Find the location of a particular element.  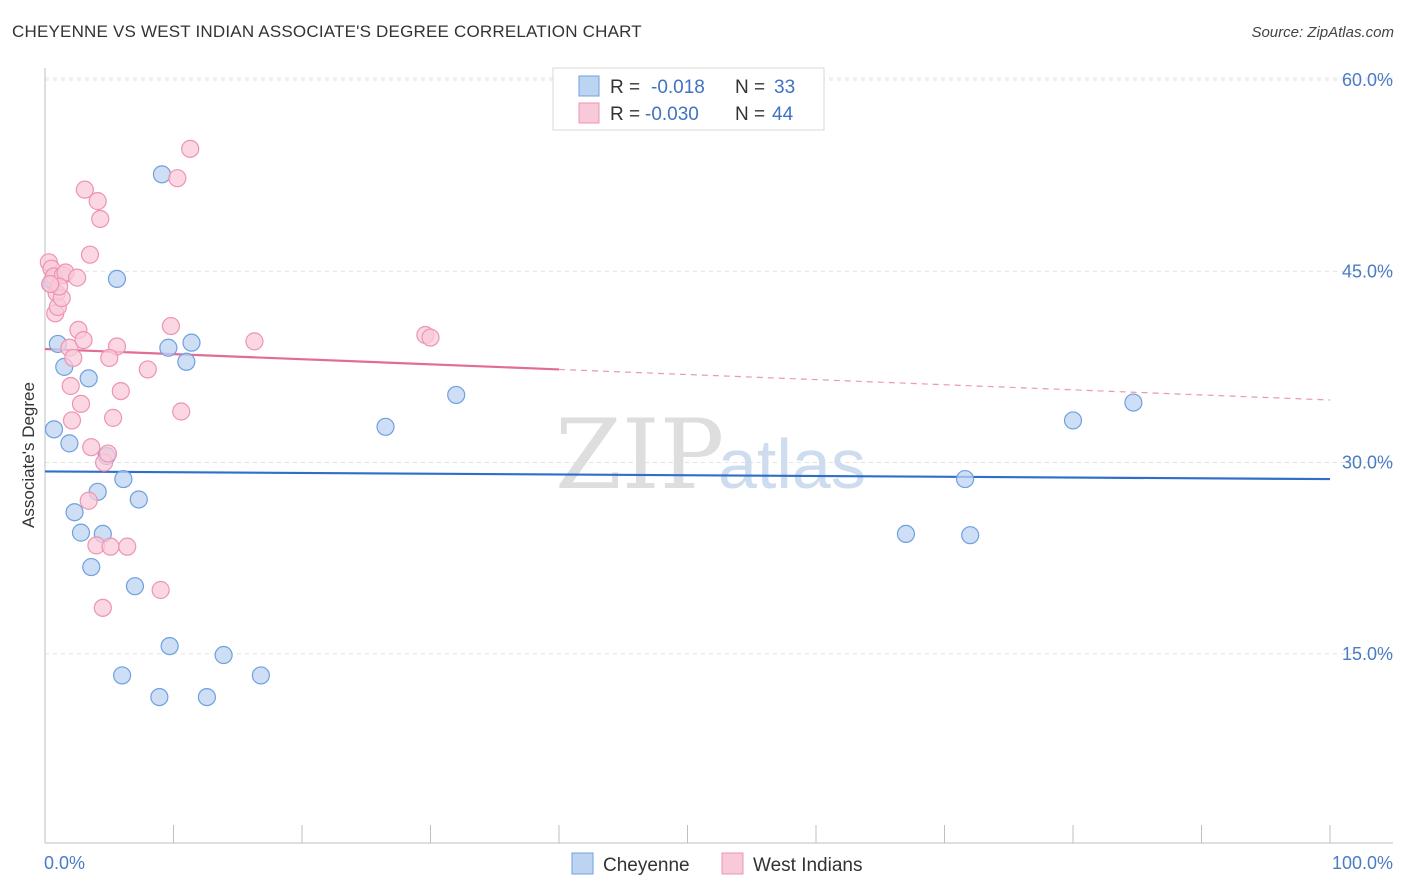

legend-n-label-2: N = is located at coordinates (750, 114).